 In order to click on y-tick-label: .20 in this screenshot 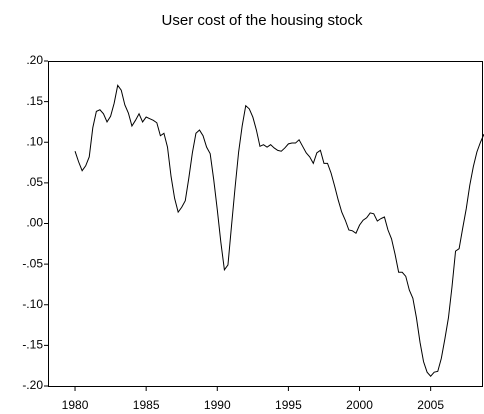, I will do `click(34, 60)`.